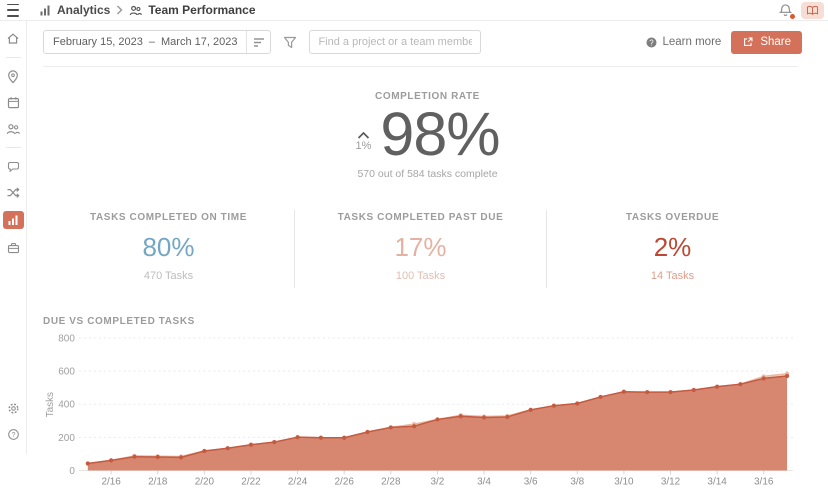 This screenshot has width=828, height=490. I want to click on docs-book-button, so click(812, 10).